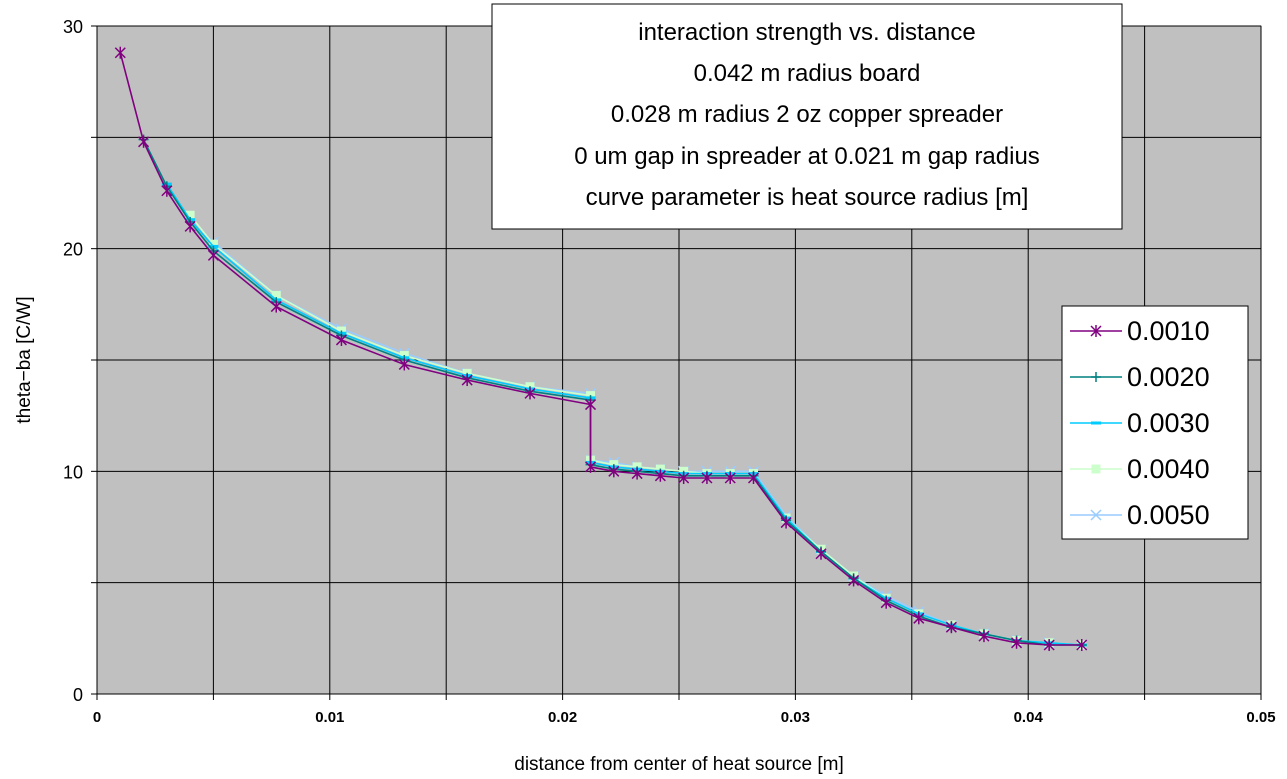  Describe the element at coordinates (591, 466) in the screenshot. I see `point-0.0010-11` at that location.